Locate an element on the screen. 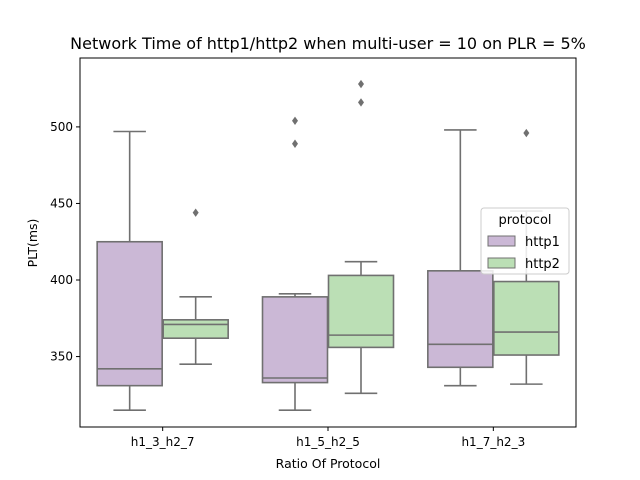 This screenshot has height=480, width=640. y-tick-label: 500 is located at coordinates (61, 127).